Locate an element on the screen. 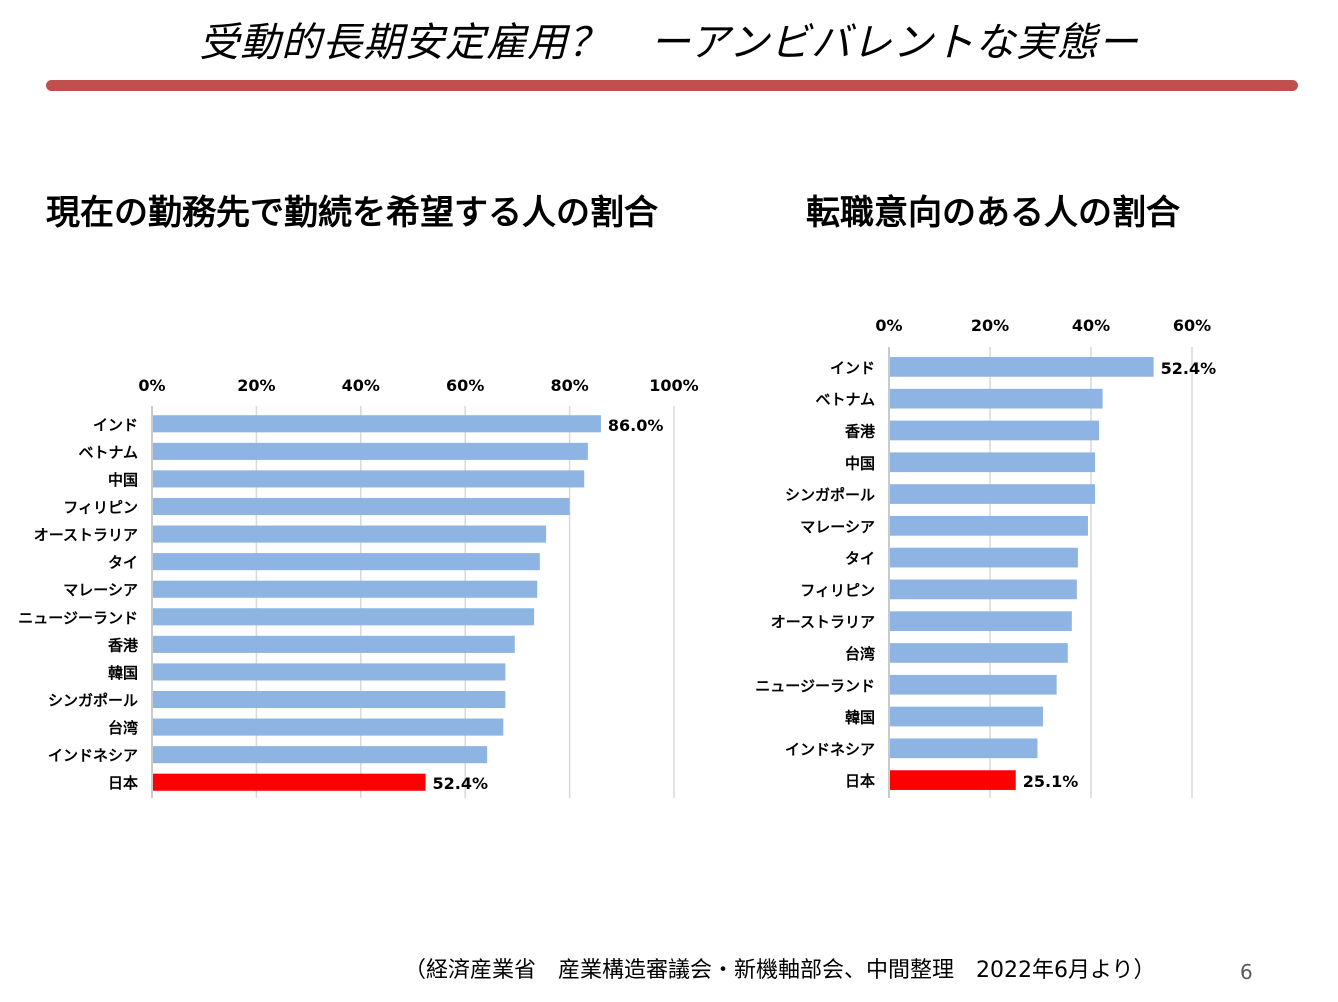 This screenshot has height=1002, width=1338. x-tick-label: 80% is located at coordinates (569, 385).